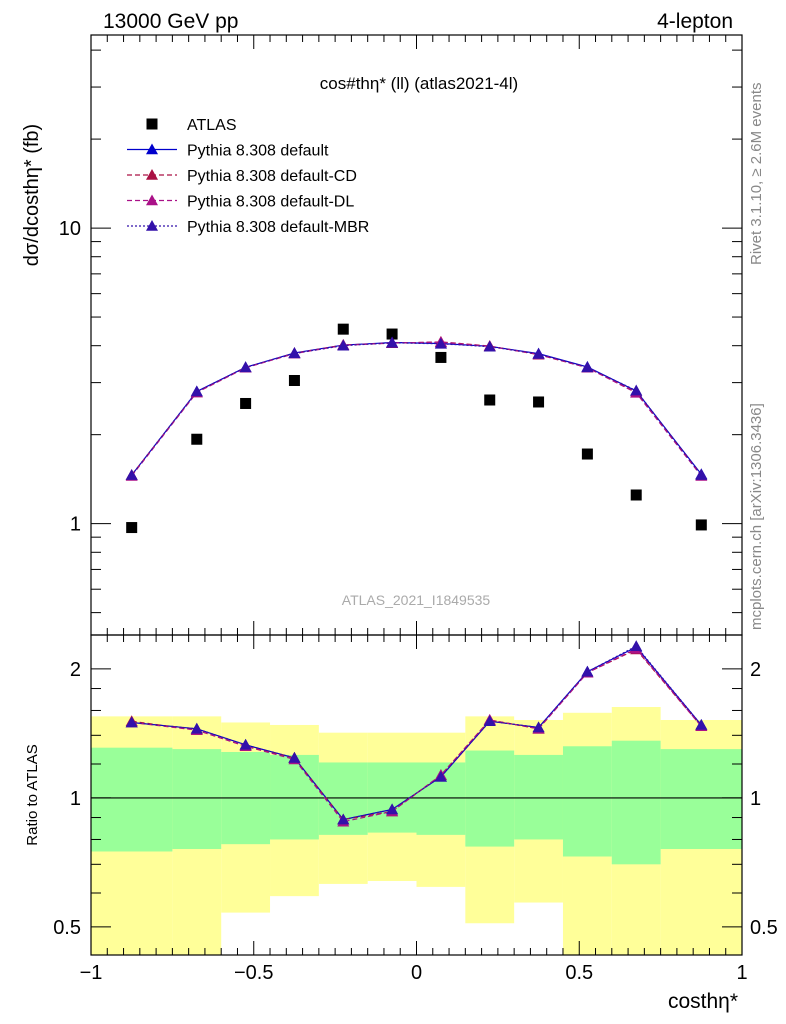 The width and height of the screenshot is (786, 1024). I want to click on legend-label-2: Pythia 8.308 default-CD, so click(272, 176).